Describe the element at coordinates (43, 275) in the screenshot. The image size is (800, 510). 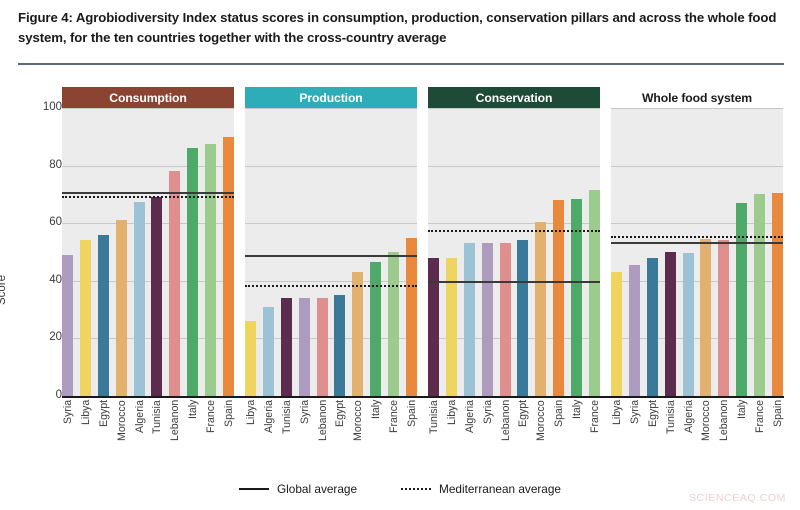
I see `y-axis-ticks: 100 80 60 40 20 0` at that location.